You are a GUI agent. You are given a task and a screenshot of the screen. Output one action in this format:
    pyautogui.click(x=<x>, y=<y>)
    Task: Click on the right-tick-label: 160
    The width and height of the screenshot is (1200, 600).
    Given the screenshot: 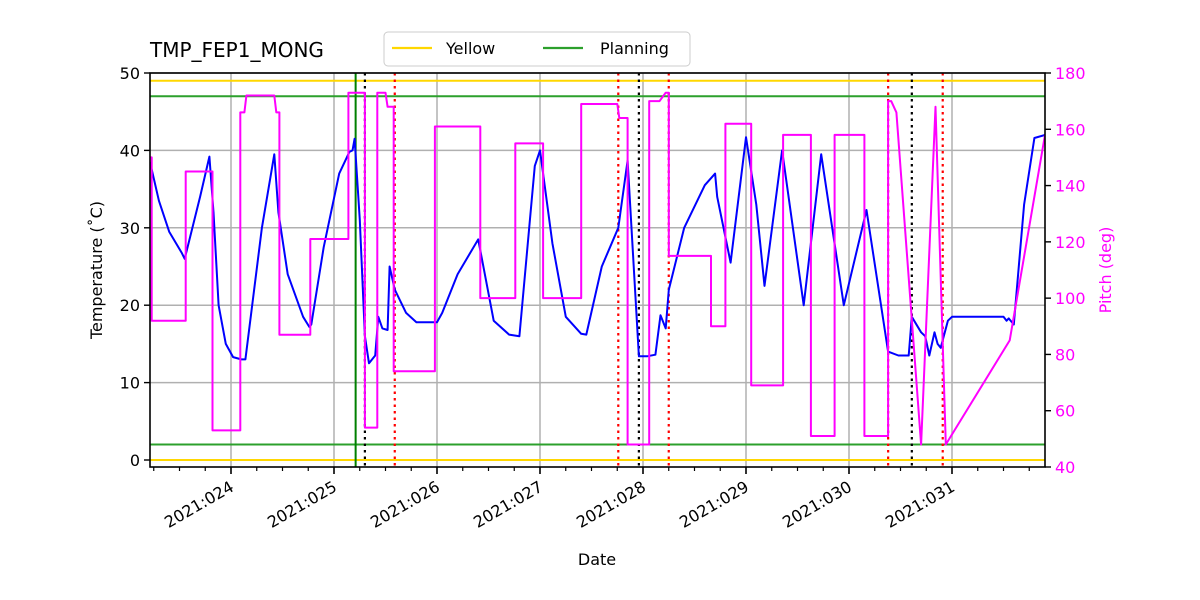 What is the action you would take?
    pyautogui.click(x=1070, y=129)
    